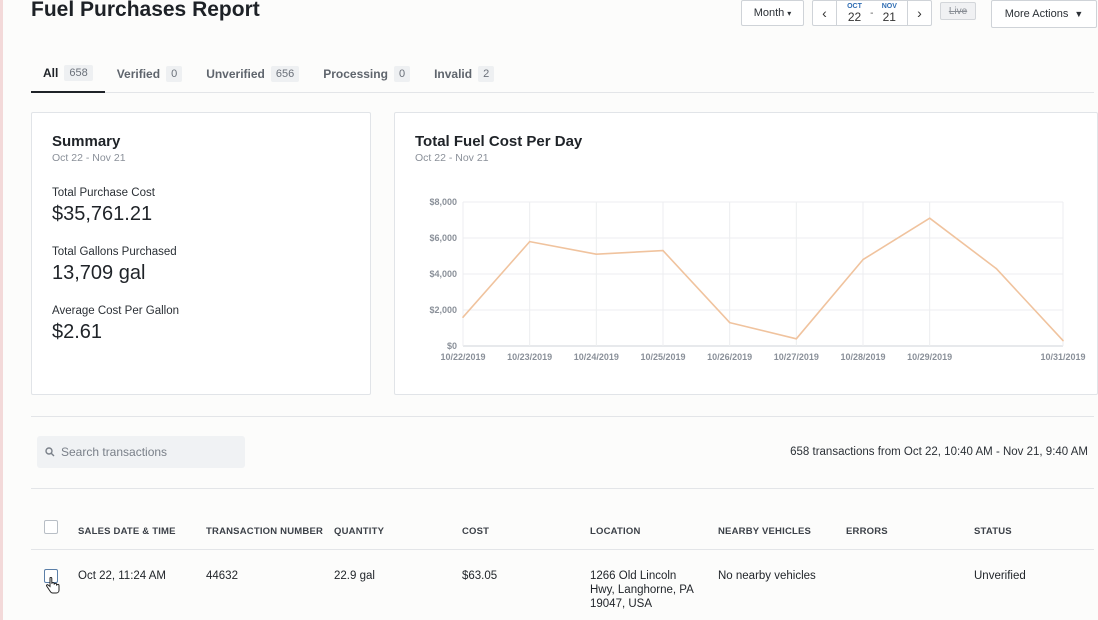 Image resolution: width=1098 pixels, height=620 pixels. What do you see at coordinates (452, 346) in the screenshot?
I see `y-tick-label: $0` at bounding box center [452, 346].